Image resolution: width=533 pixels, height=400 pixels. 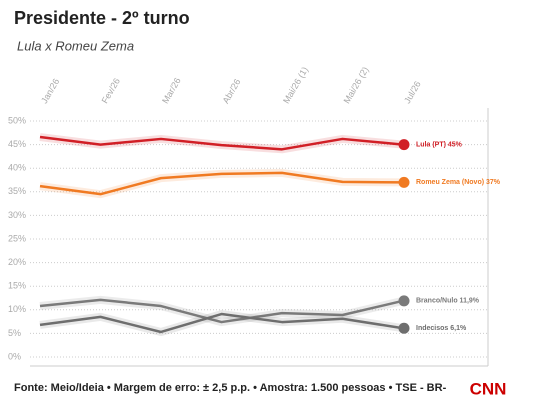 What do you see at coordinates (111, 90) in the screenshot?
I see `x-tick-label: Fev/26` at bounding box center [111, 90].